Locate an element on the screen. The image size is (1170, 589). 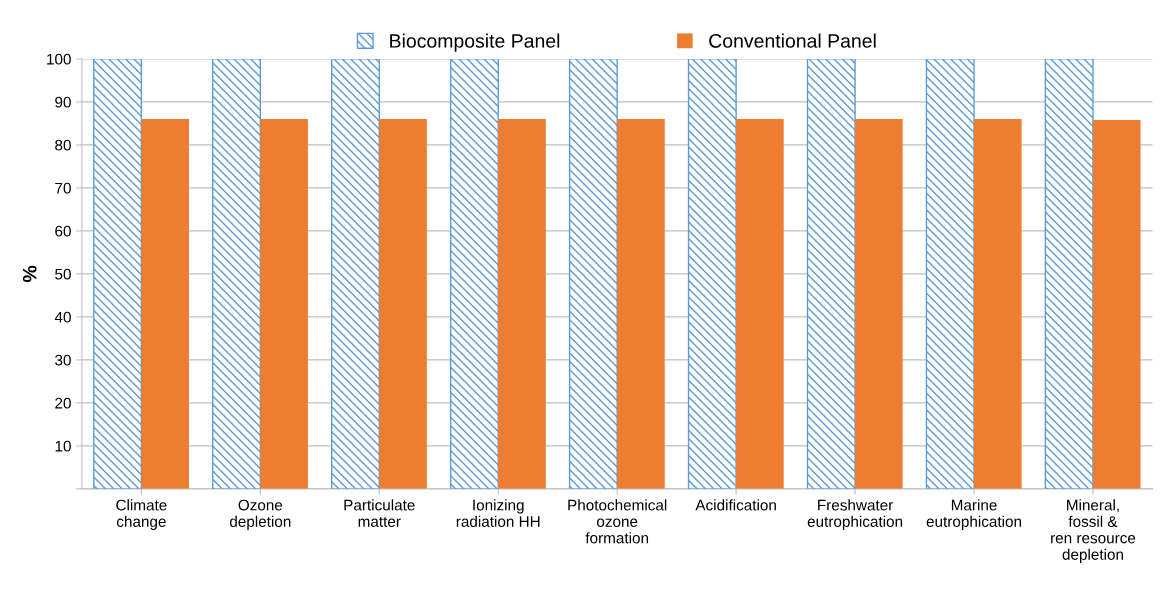
x-tick-label: Marine eutrophication is located at coordinates (974, 514).